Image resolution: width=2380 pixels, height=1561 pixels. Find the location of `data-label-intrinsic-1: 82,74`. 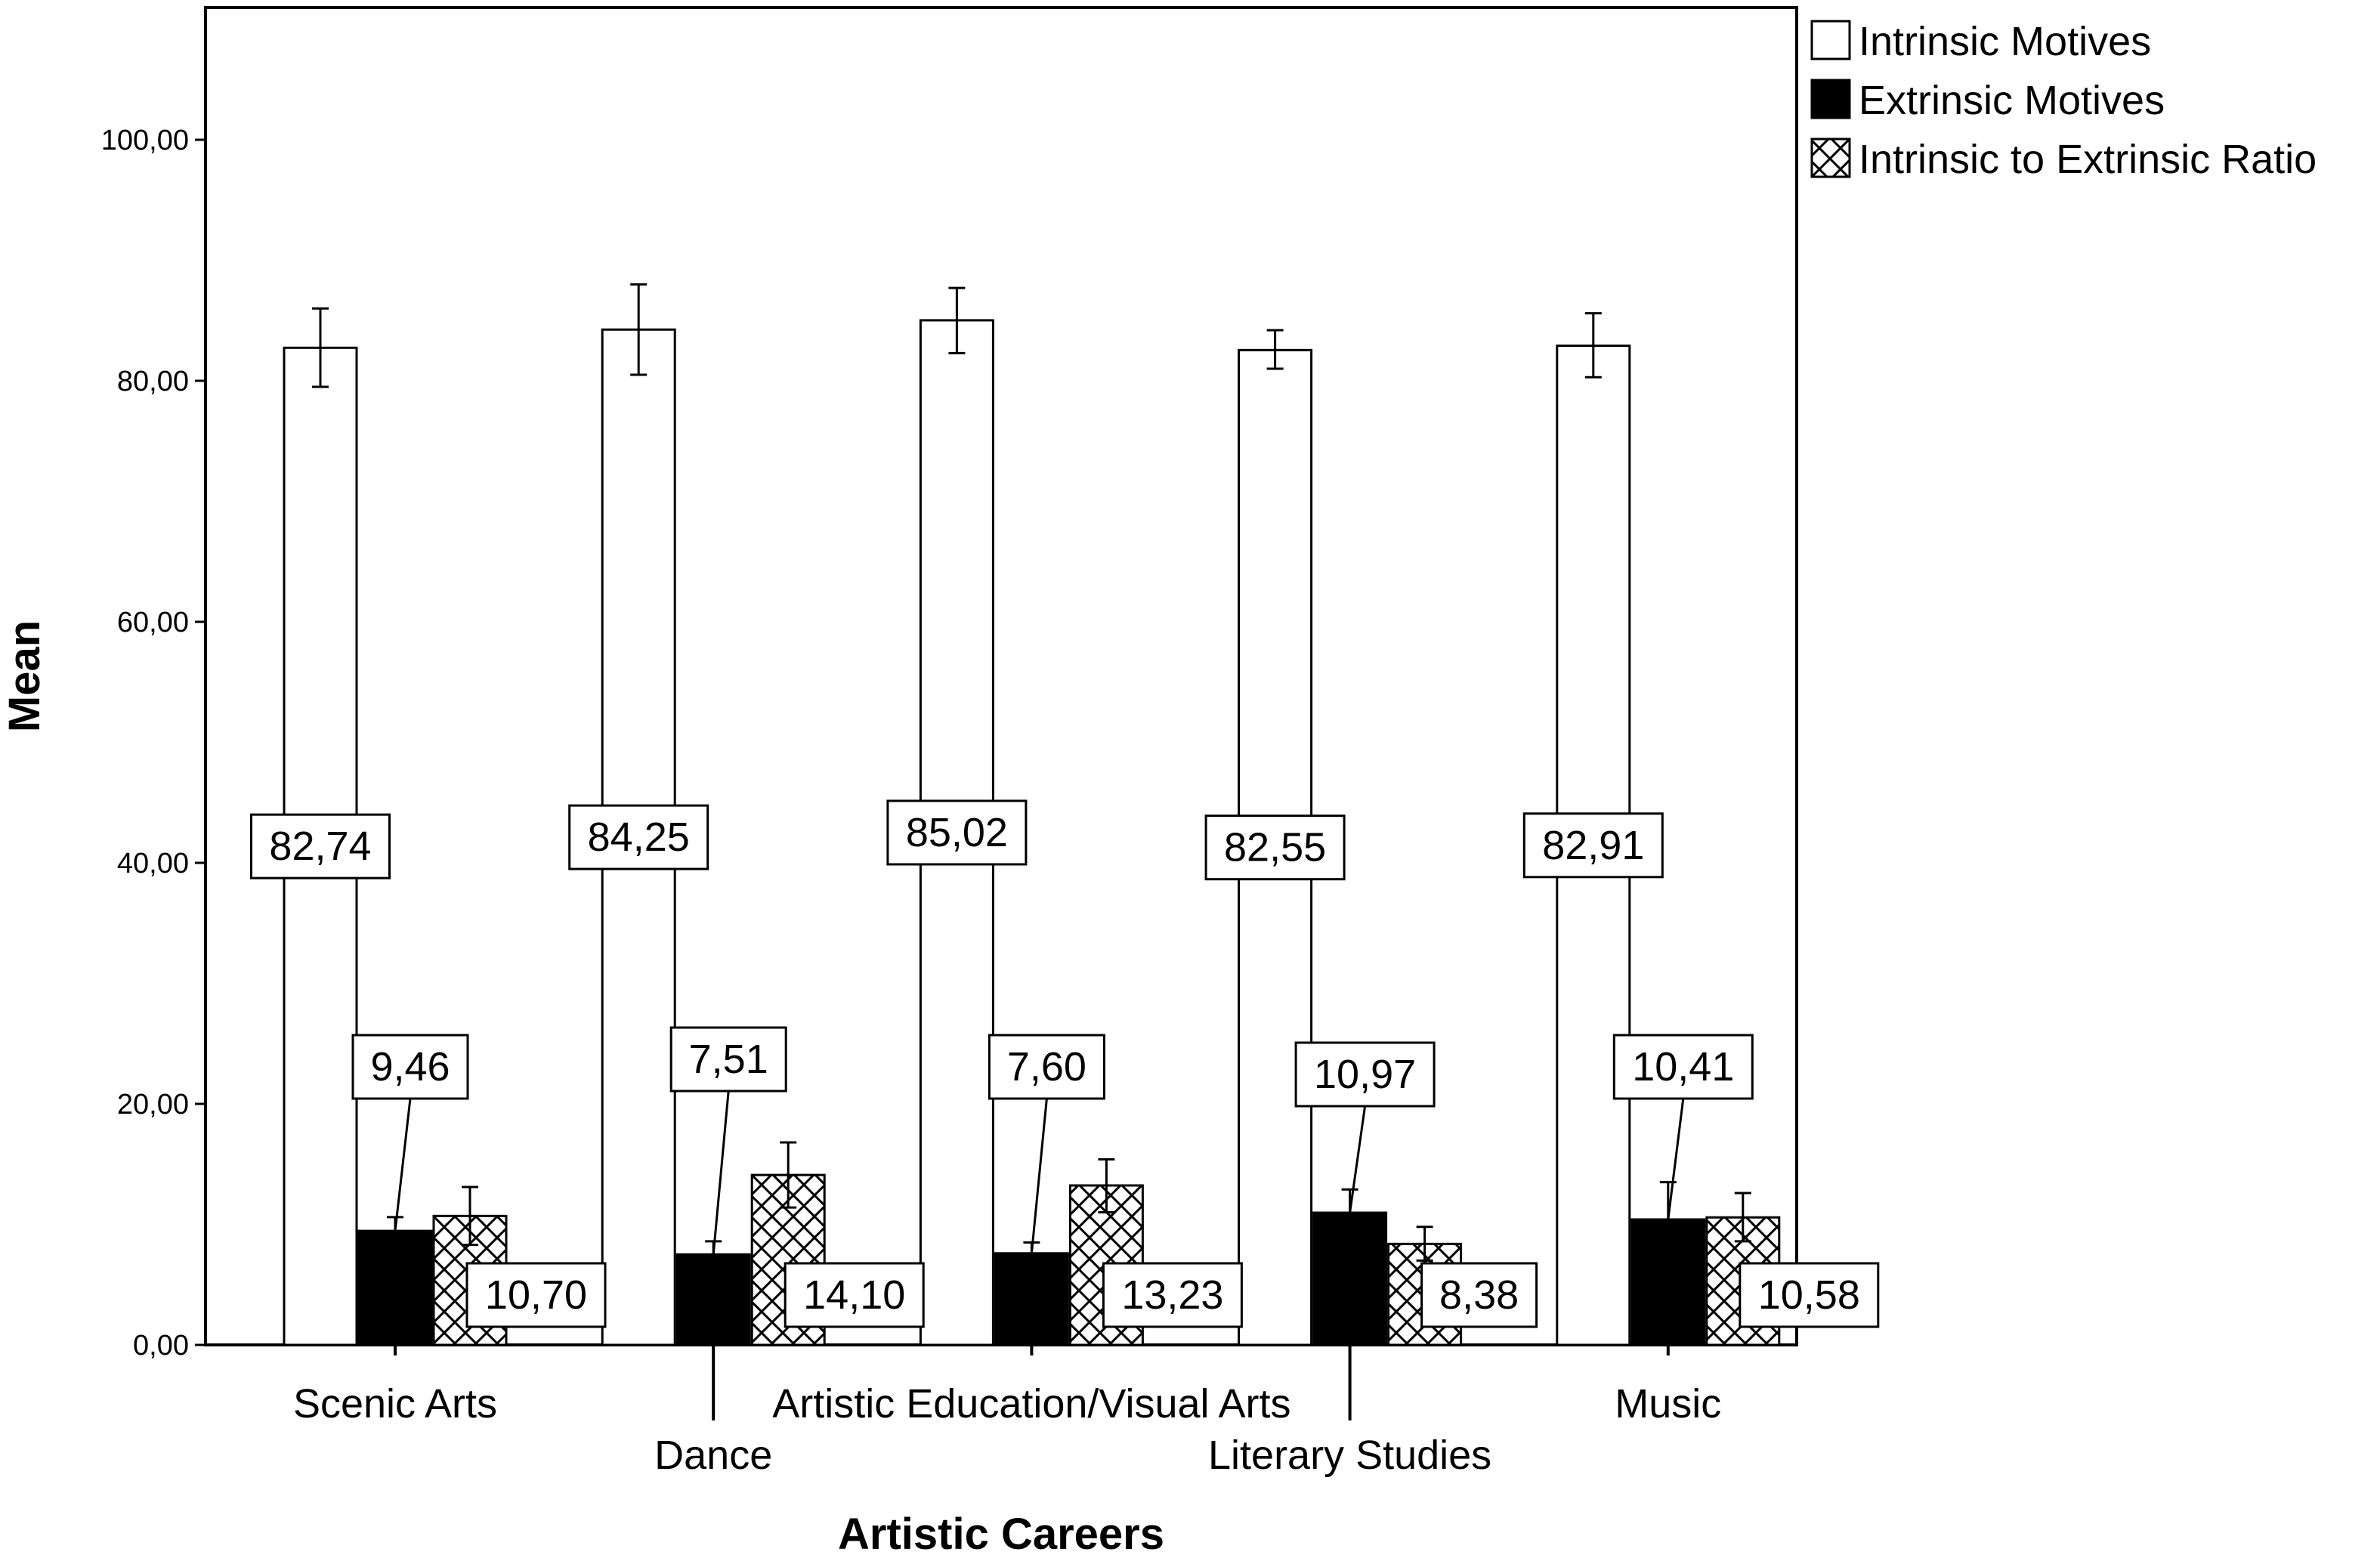

data-label-intrinsic-1: 82,74 is located at coordinates (320, 847).